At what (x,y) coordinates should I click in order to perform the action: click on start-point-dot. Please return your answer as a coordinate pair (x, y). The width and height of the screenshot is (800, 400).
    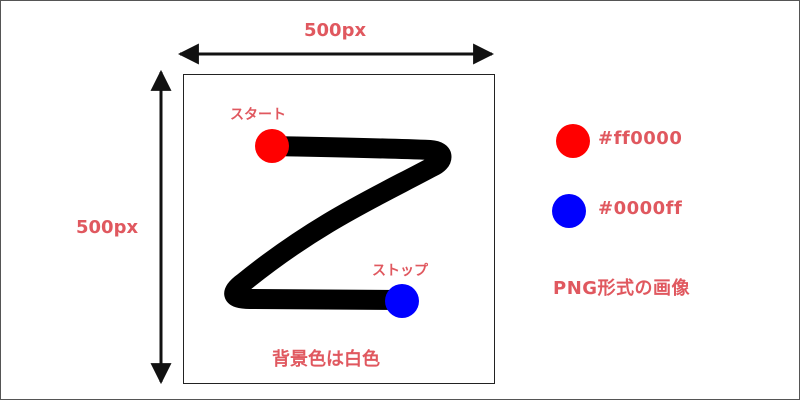
    Looking at the image, I should click on (272, 146).